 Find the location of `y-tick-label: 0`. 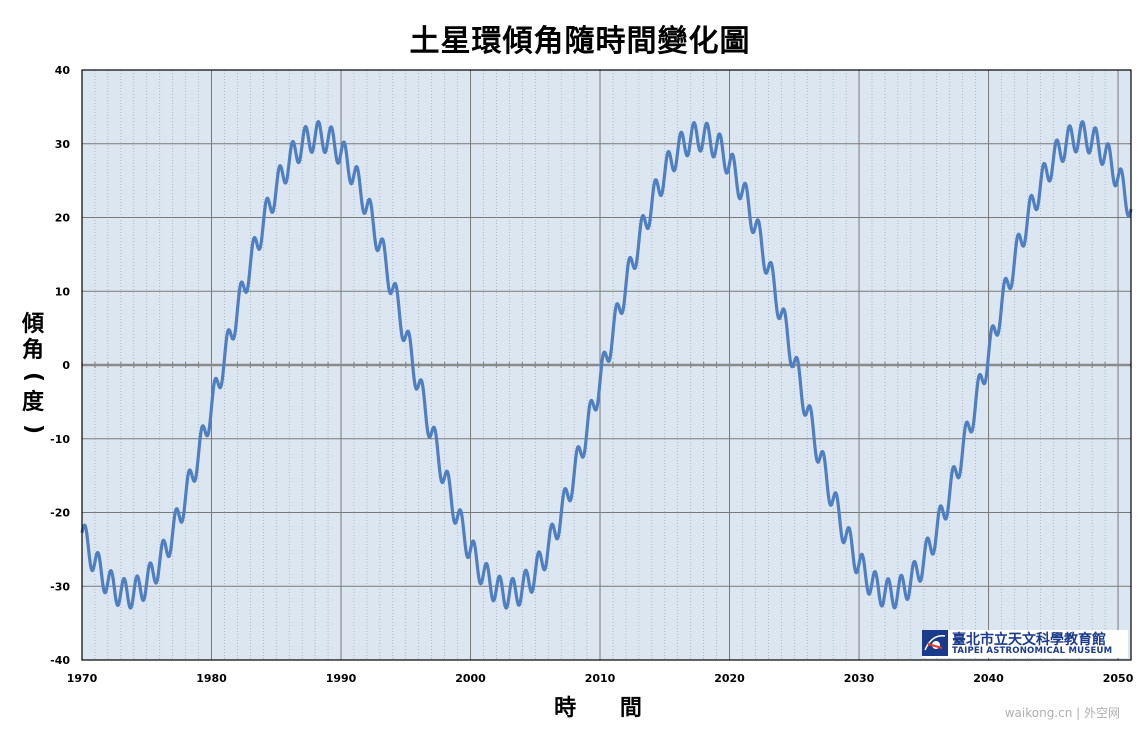

y-tick-label: 0 is located at coordinates (66, 365).